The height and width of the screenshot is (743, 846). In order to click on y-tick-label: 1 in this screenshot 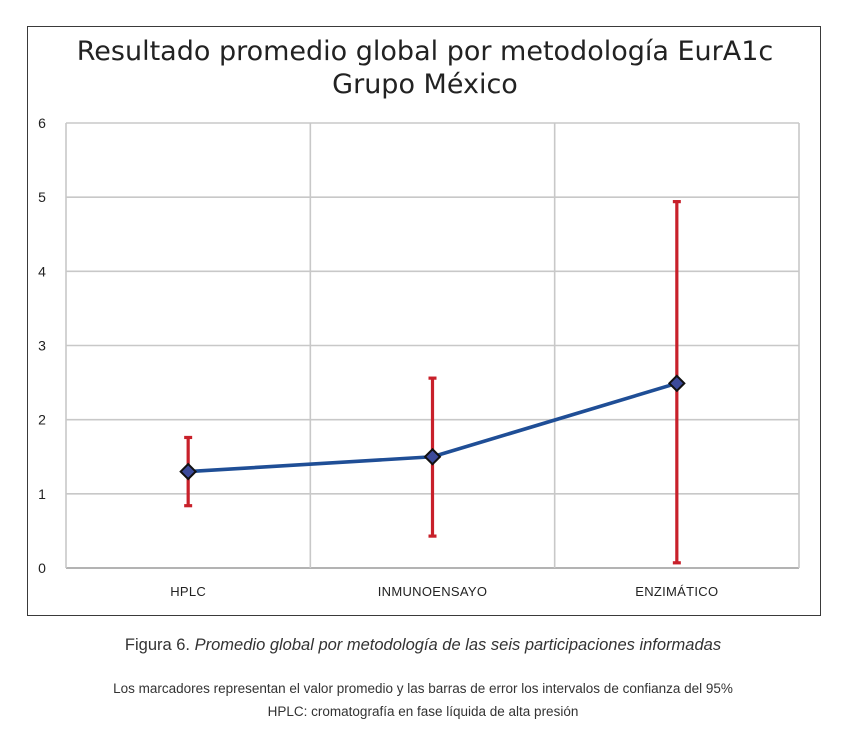, I will do `click(42, 494)`.